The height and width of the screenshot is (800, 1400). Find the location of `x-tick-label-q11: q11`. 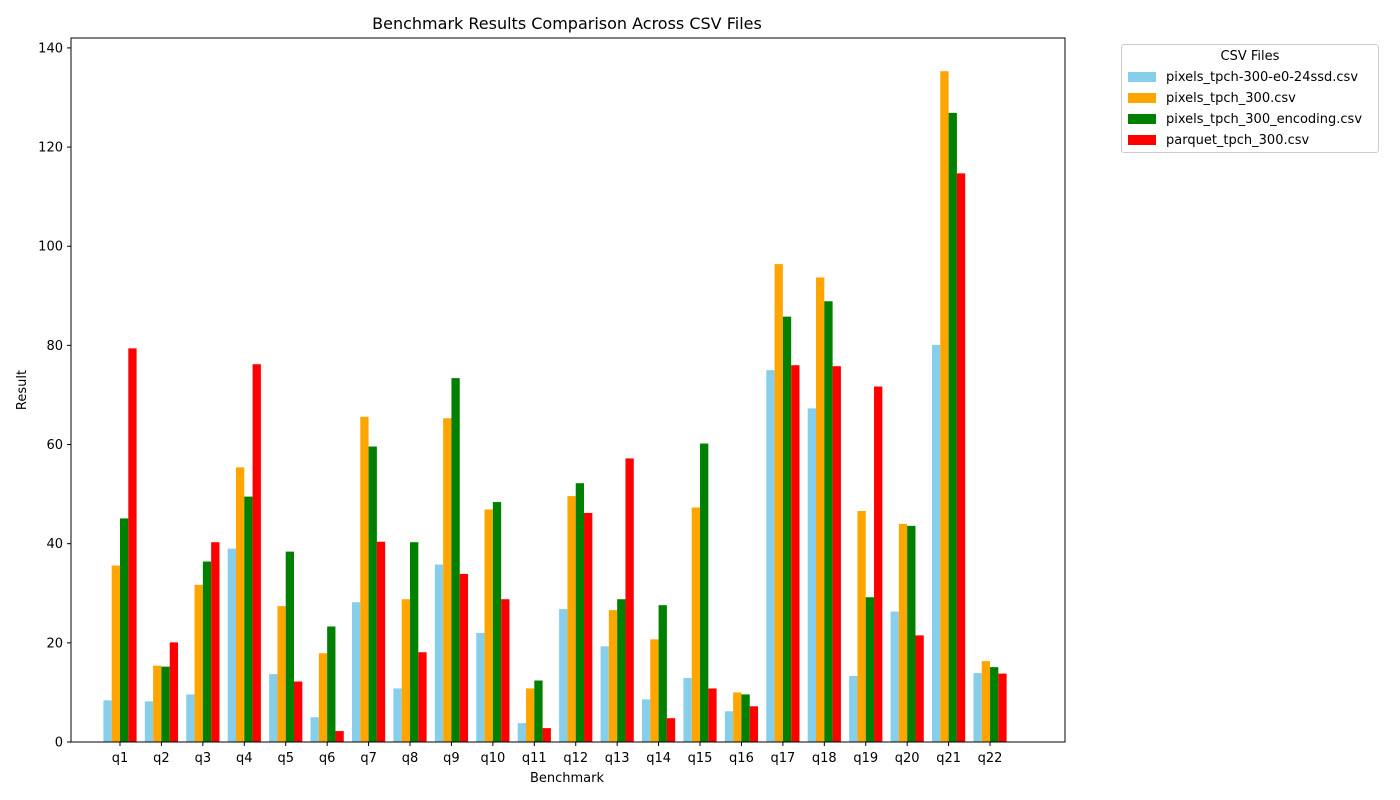

x-tick-label-q11: q11 is located at coordinates (534, 758).